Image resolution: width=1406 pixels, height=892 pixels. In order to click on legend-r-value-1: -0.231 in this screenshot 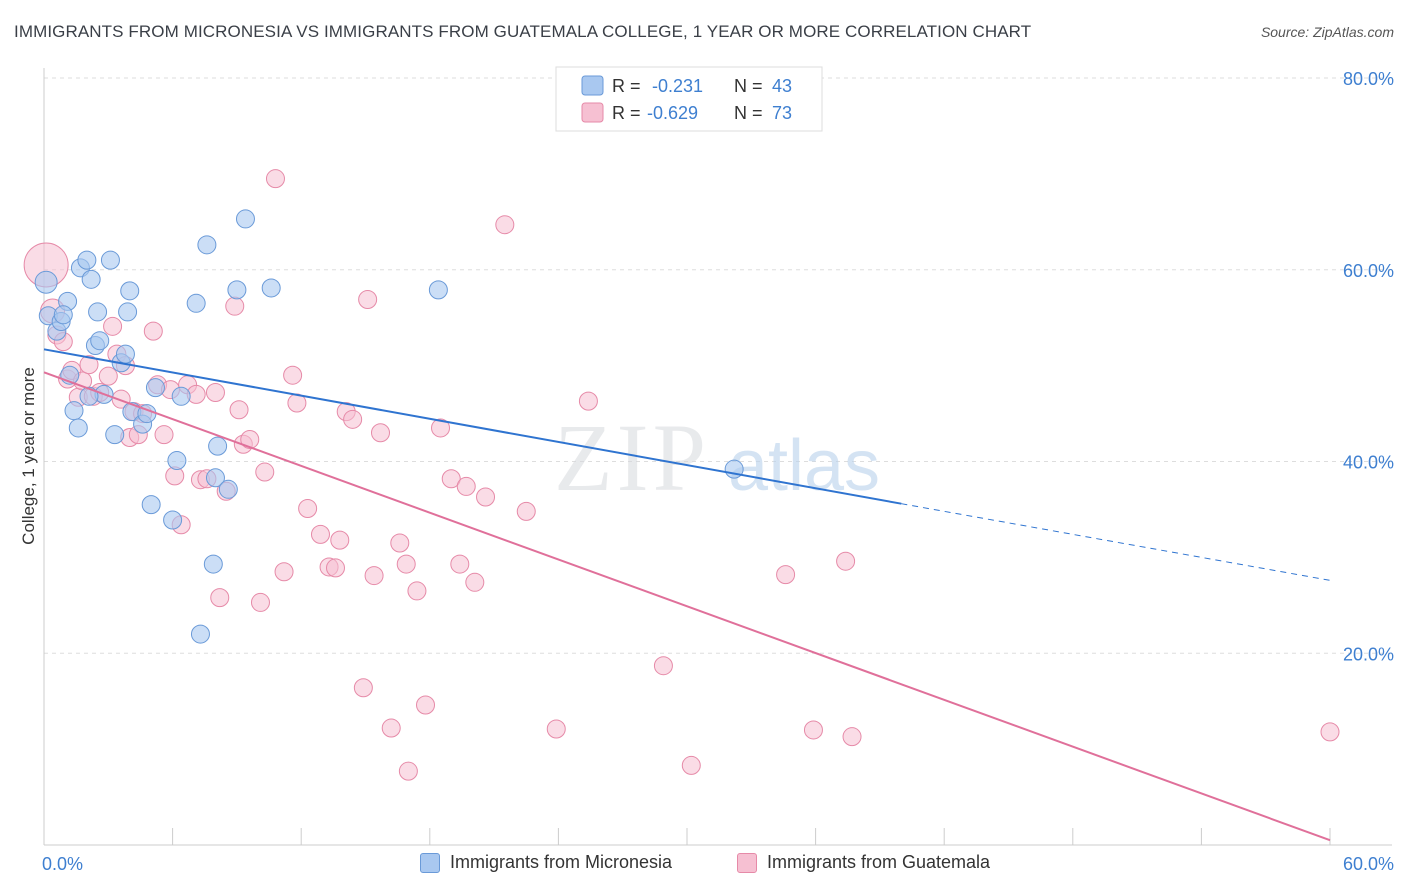, I will do `click(677, 86)`.